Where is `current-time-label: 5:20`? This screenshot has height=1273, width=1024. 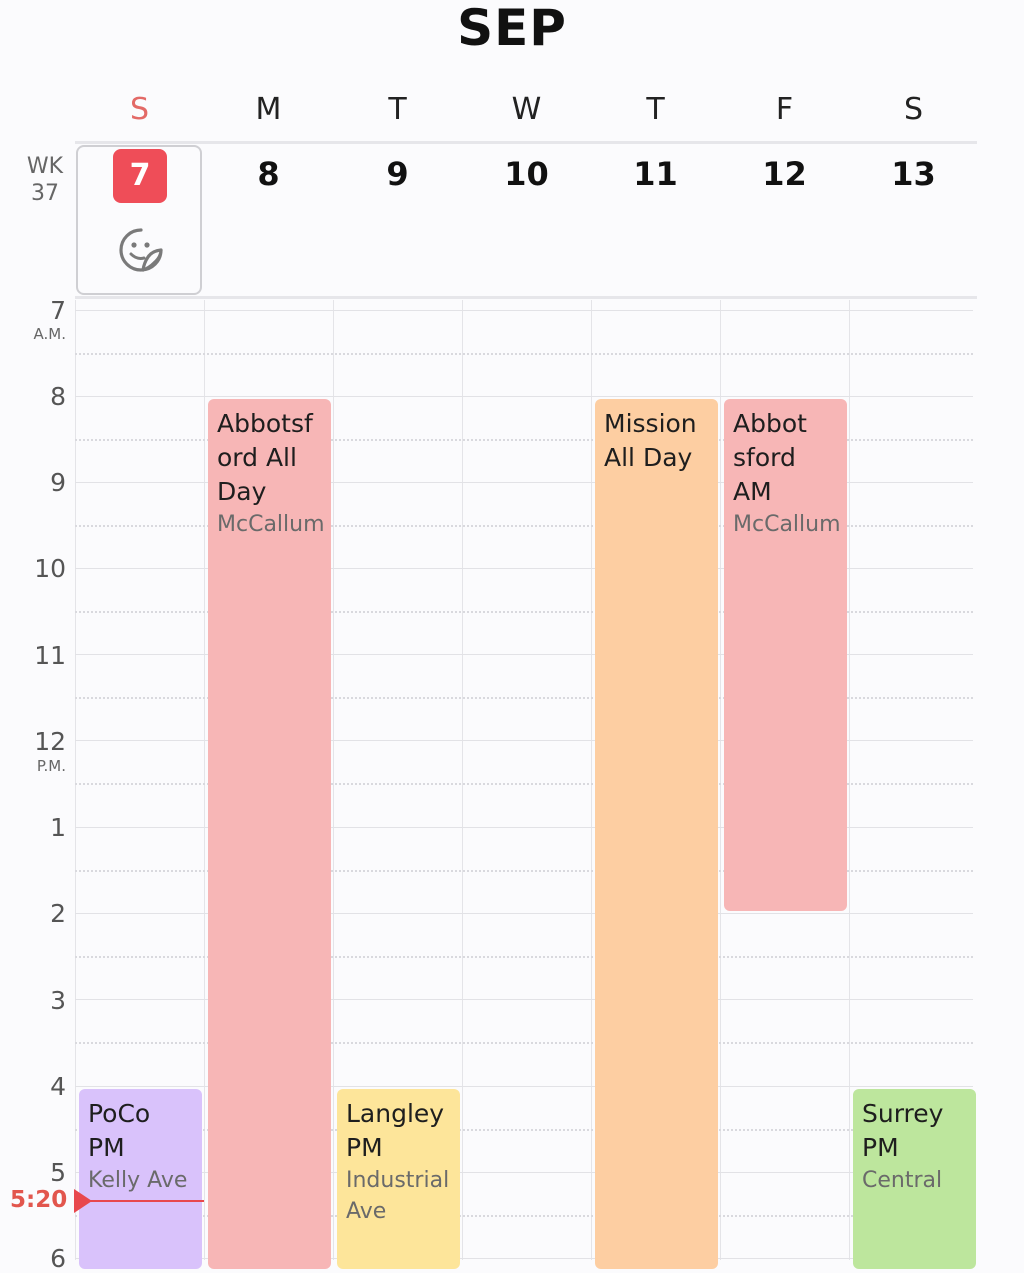
current-time-label: 5:20 is located at coordinates (39, 1200).